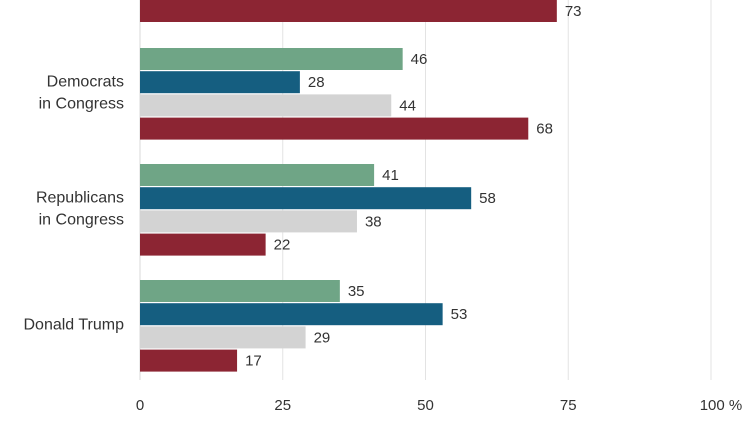 This screenshot has width=747, height=426. I want to click on category-label: Republicans, so click(80, 197).